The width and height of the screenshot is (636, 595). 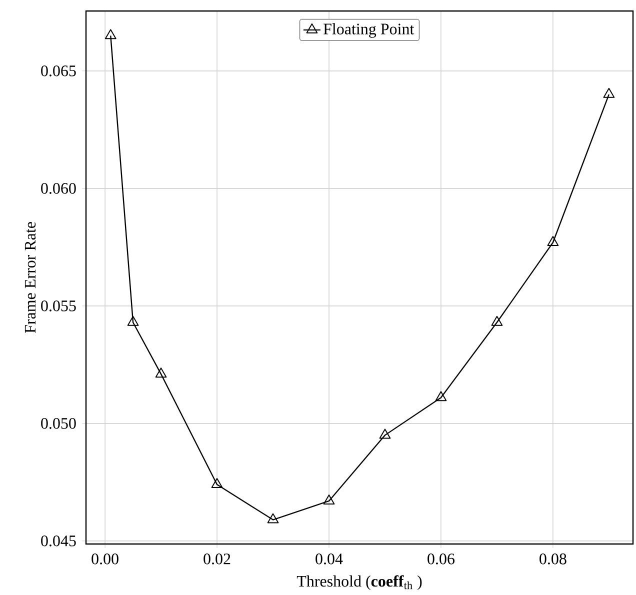 What do you see at coordinates (217, 558) in the screenshot?
I see `x-tick-label: 0.02` at bounding box center [217, 558].